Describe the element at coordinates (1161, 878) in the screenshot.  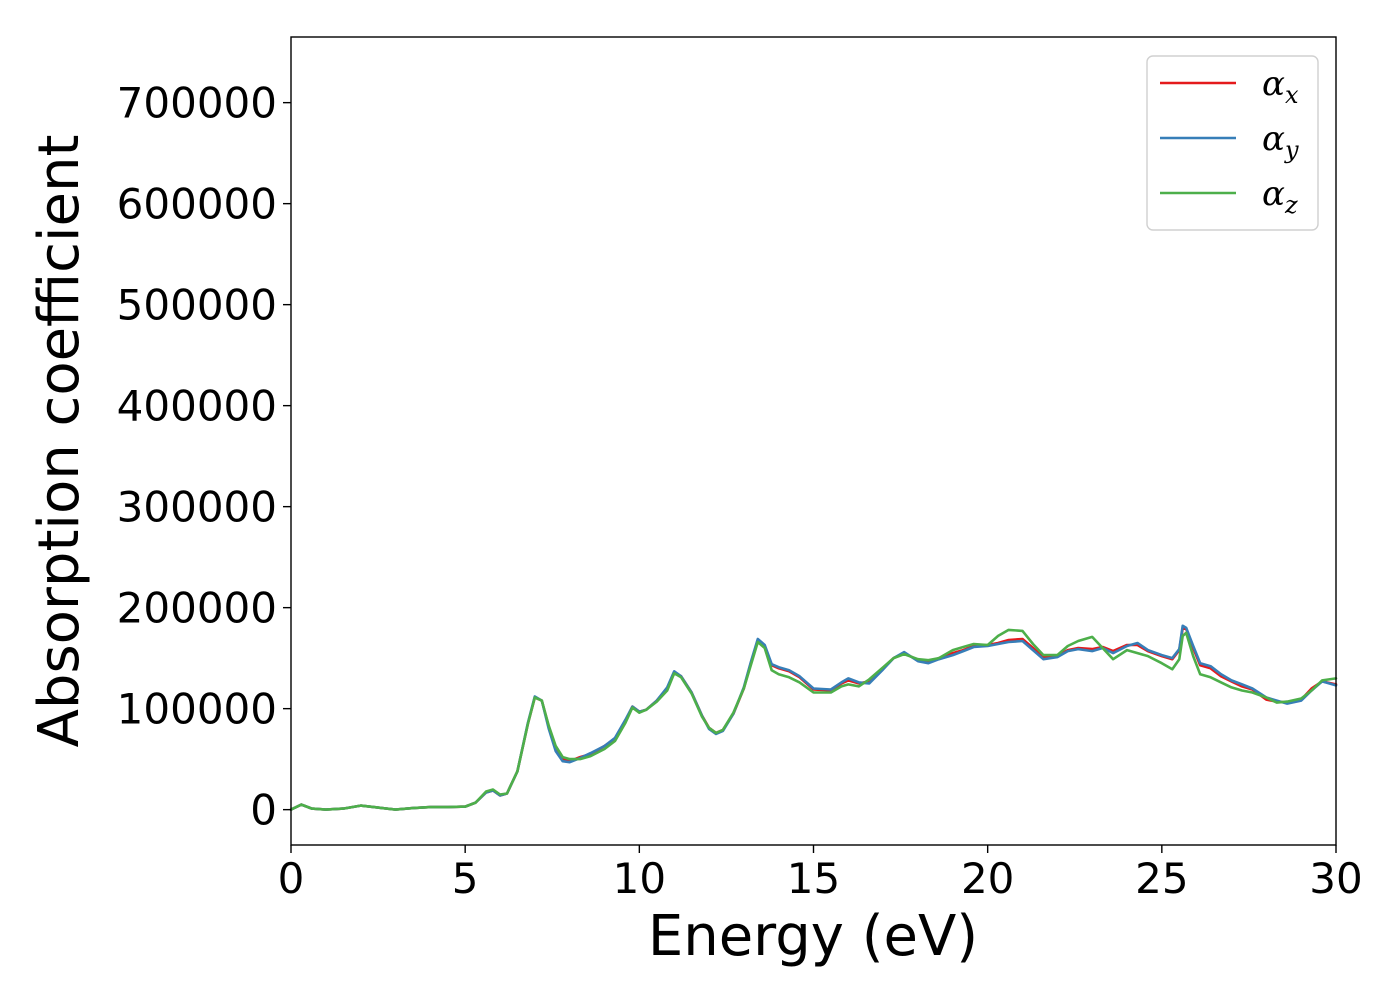
I see `x-tick-label: 25` at that location.